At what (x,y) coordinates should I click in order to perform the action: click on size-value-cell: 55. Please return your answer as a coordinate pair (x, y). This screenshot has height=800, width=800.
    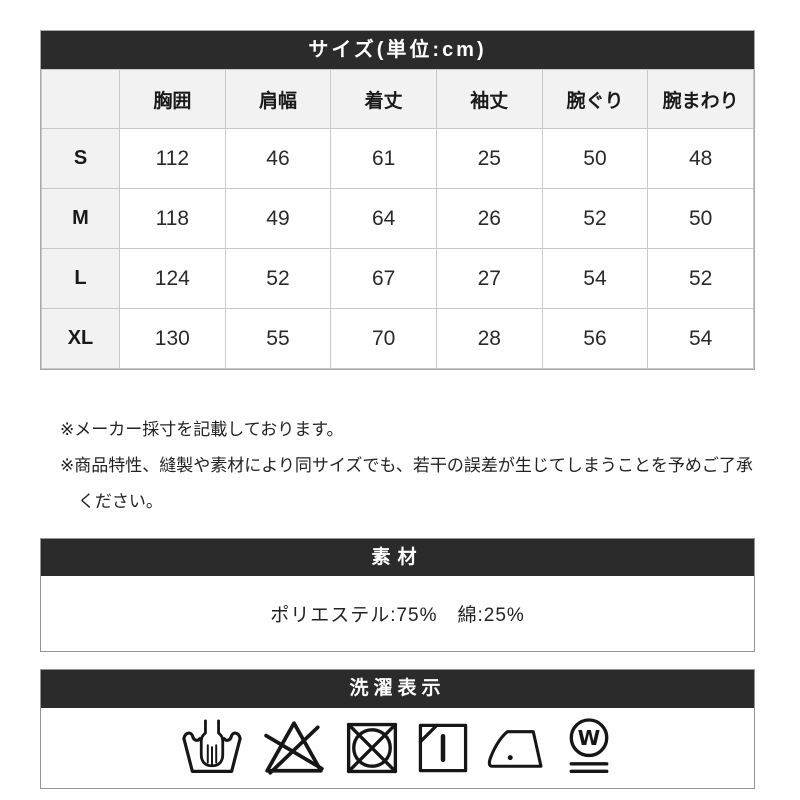
    Looking at the image, I should click on (278, 338).